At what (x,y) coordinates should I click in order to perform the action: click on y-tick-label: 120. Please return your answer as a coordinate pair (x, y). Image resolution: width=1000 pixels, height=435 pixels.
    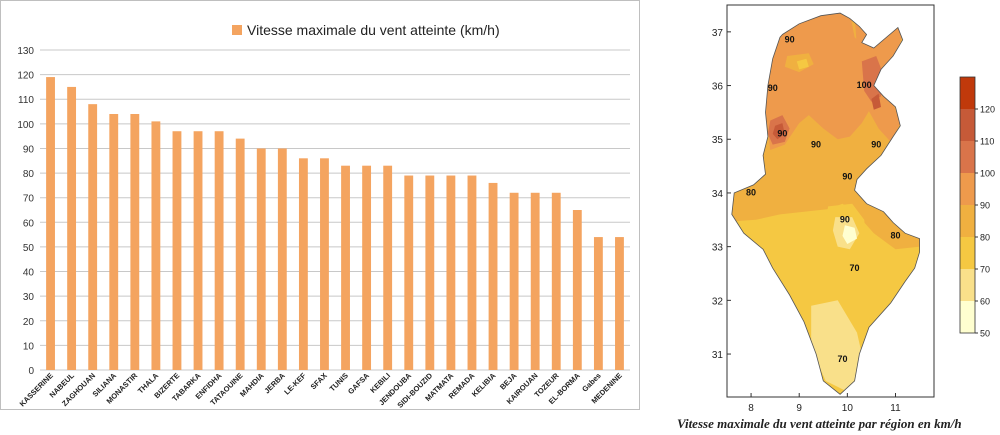
    Looking at the image, I should click on (25, 76).